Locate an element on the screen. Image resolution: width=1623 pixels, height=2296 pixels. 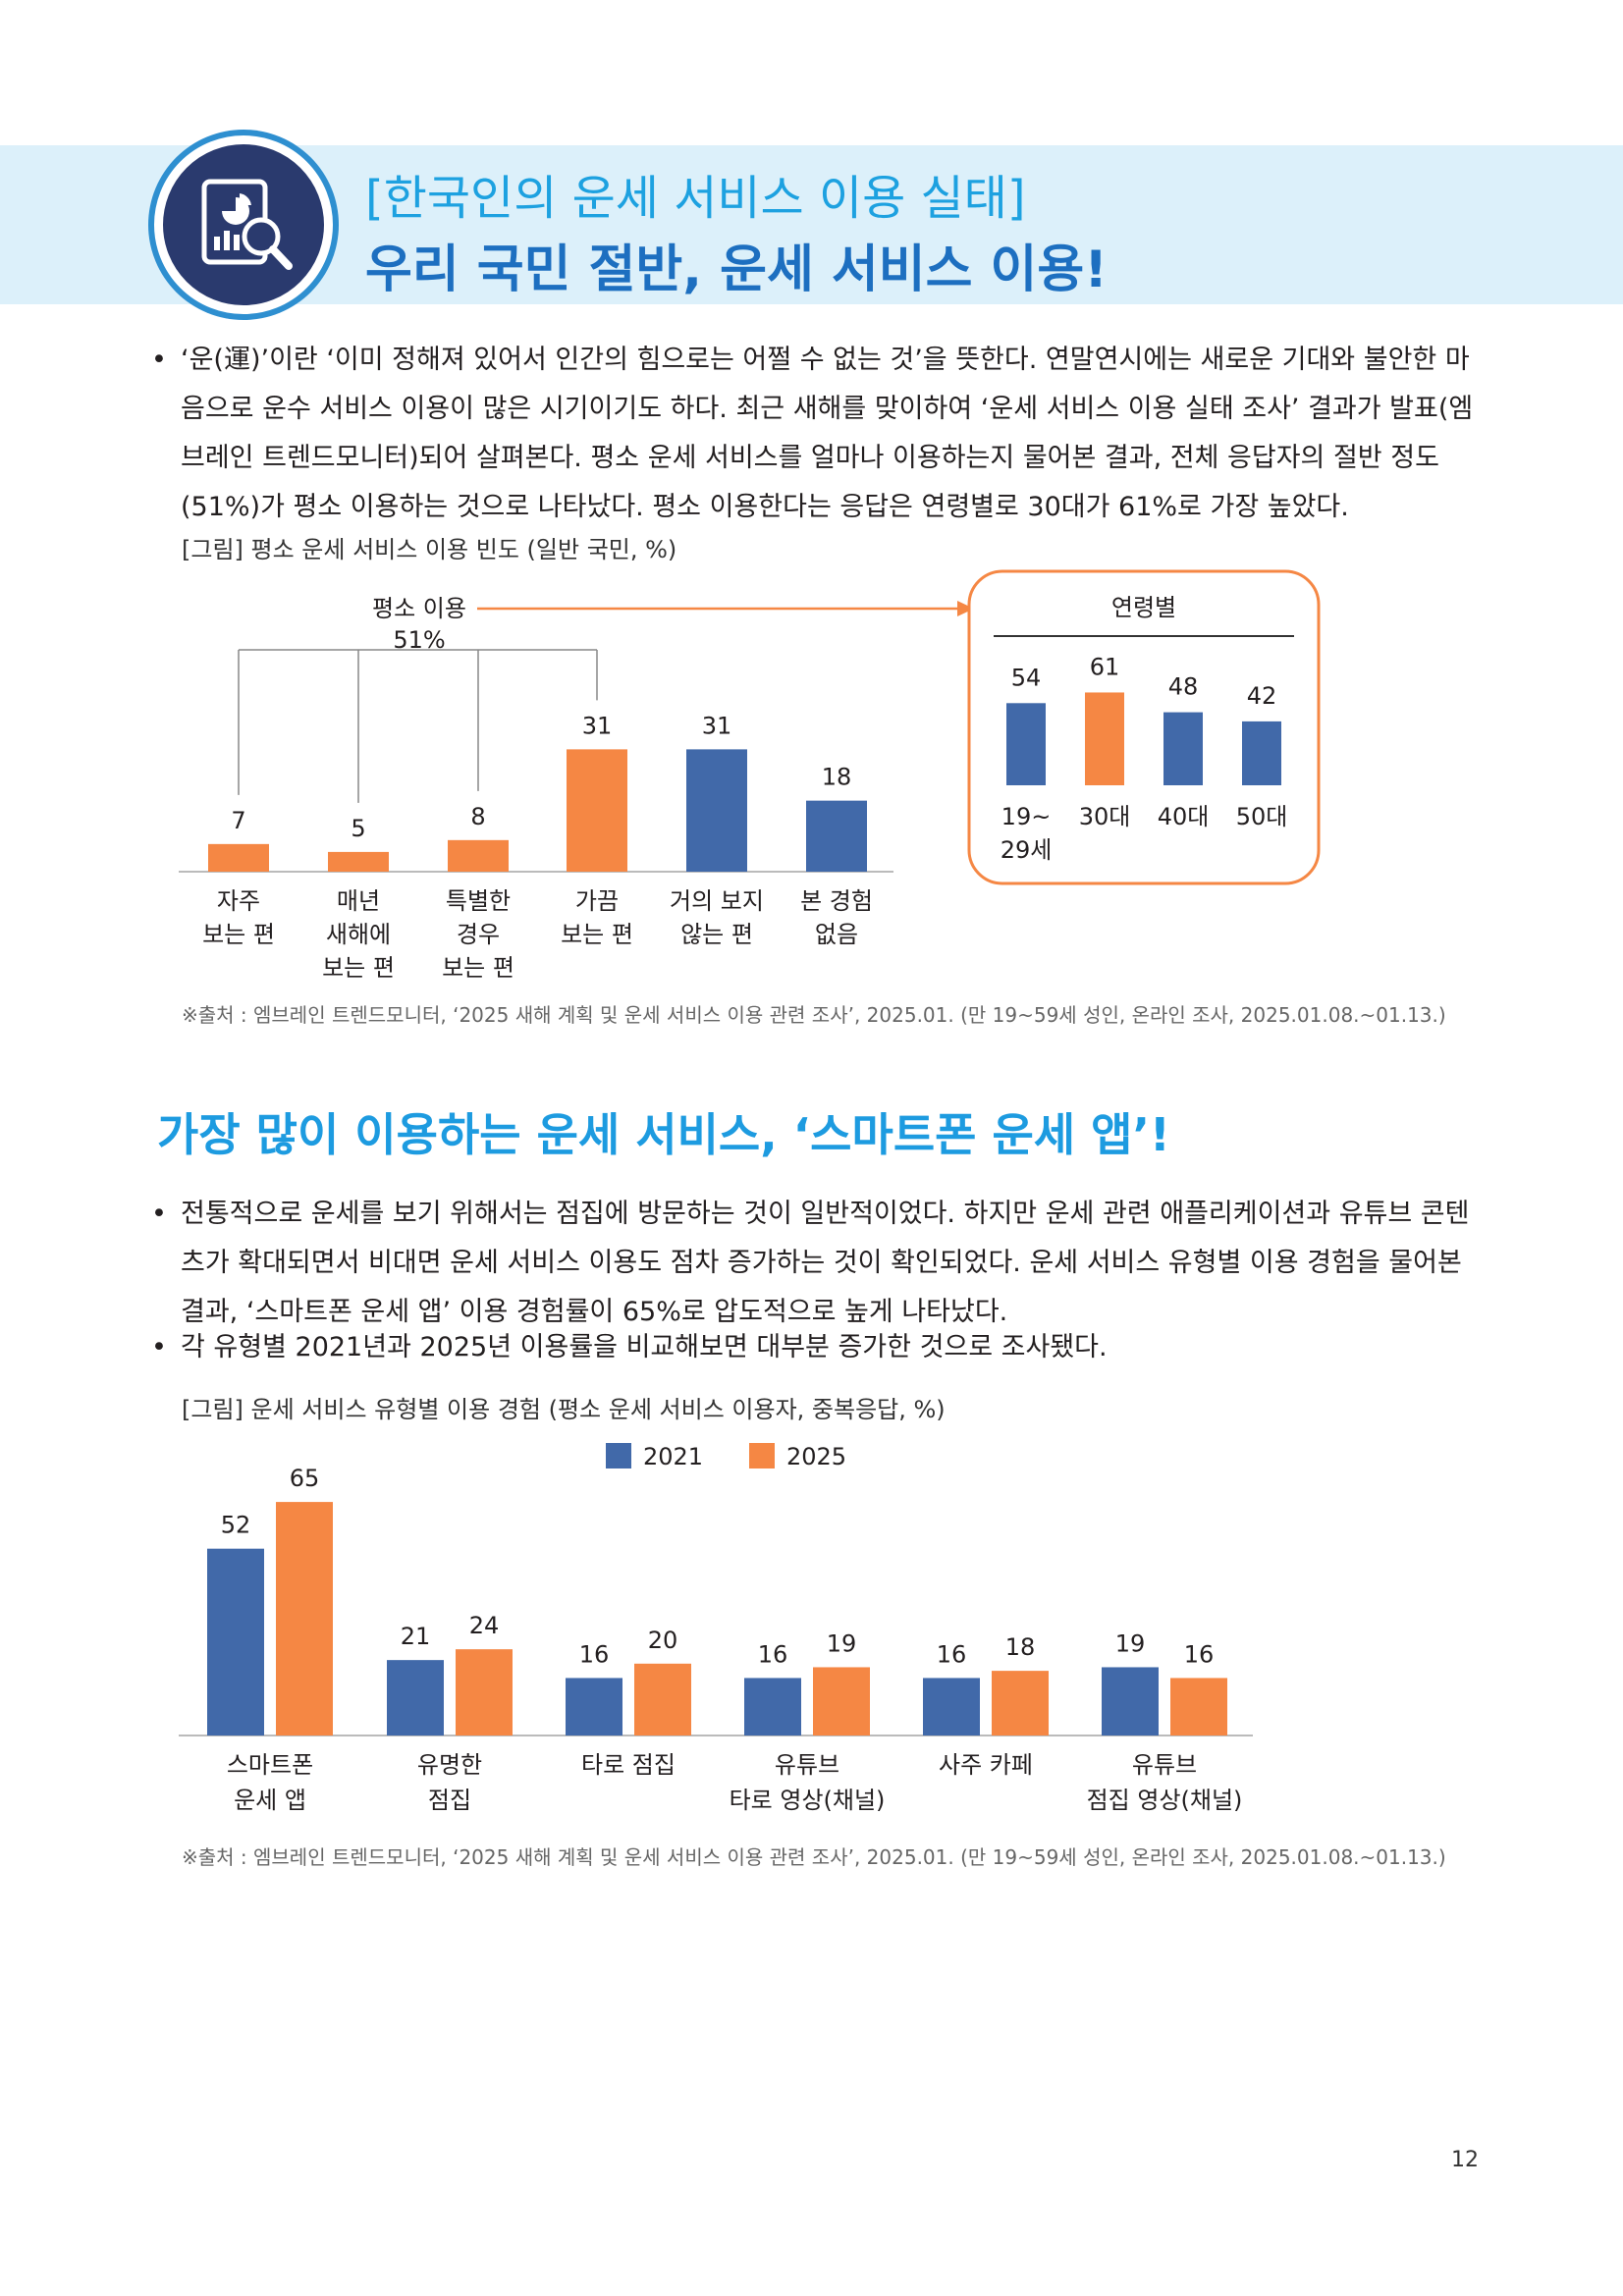
chart3-tick-label: 유명한 is located at coordinates (449, 1765).